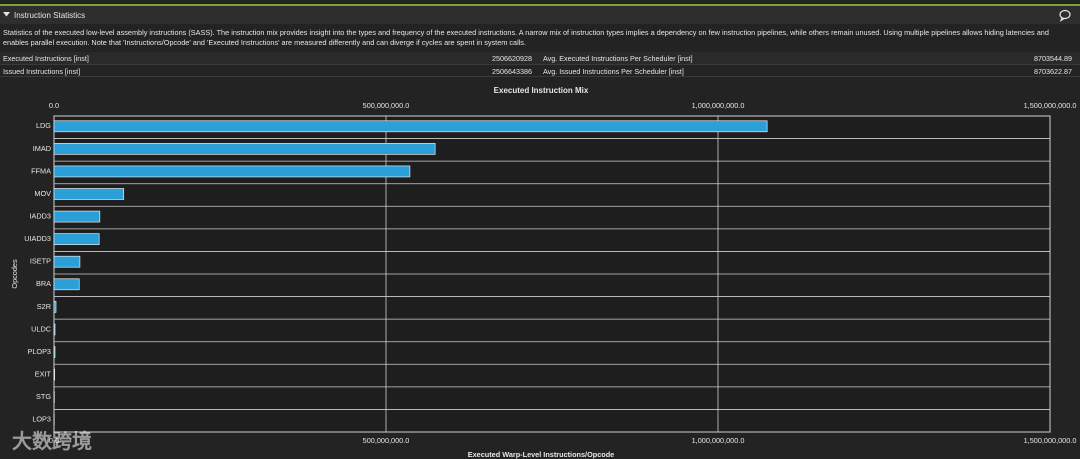  Describe the element at coordinates (41, 215) in the screenshot. I see `y-tick-label: IADD3` at that location.